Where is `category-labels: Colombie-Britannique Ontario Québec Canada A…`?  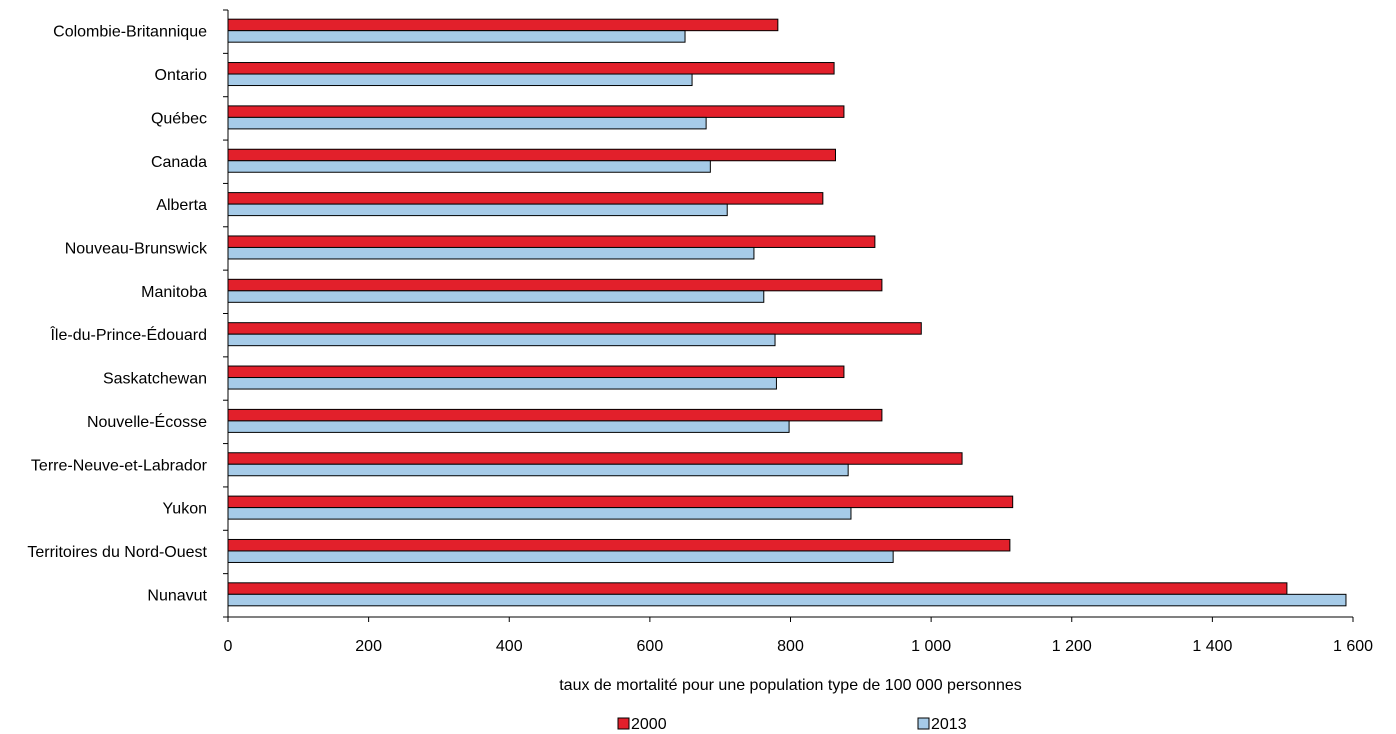 category-labels: Colombie-Britannique Ontario Québec Canada A… is located at coordinates (127, 313).